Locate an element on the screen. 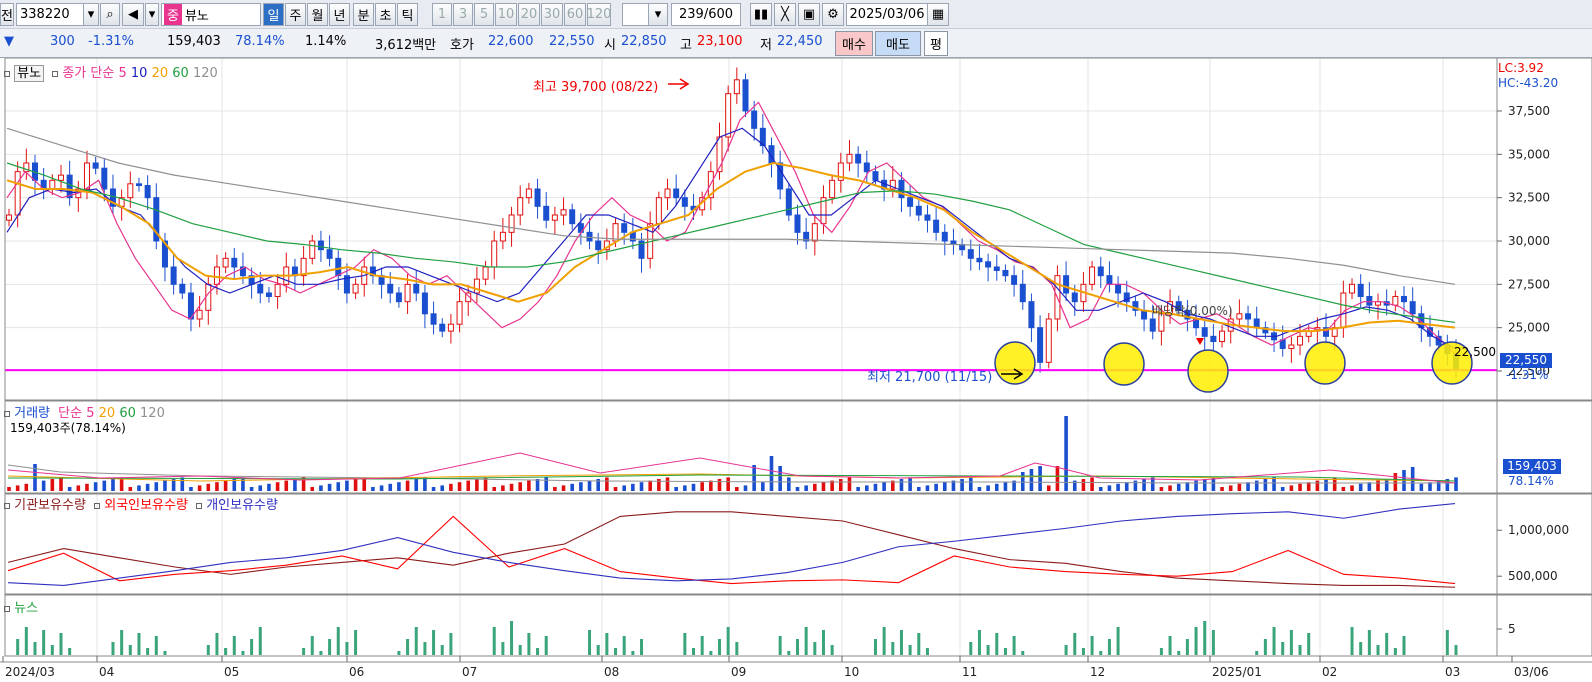 This screenshot has width=1592, height=682. minute-button-1: 1 is located at coordinates (442, 14).